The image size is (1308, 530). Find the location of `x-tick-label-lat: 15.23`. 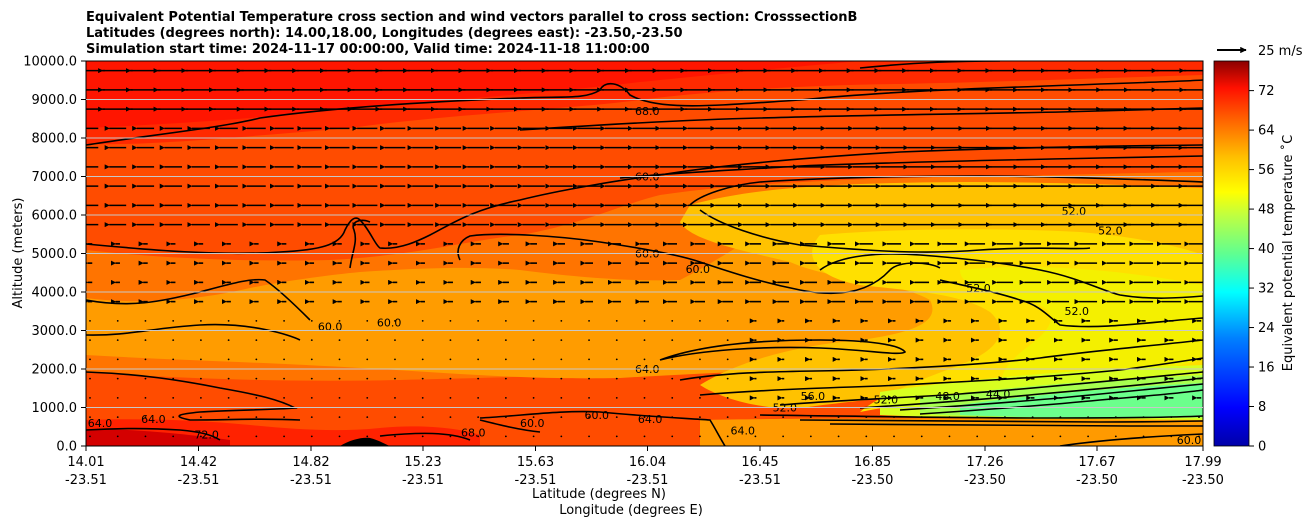

x-tick-label-lat: 15.23 is located at coordinates (422, 462).